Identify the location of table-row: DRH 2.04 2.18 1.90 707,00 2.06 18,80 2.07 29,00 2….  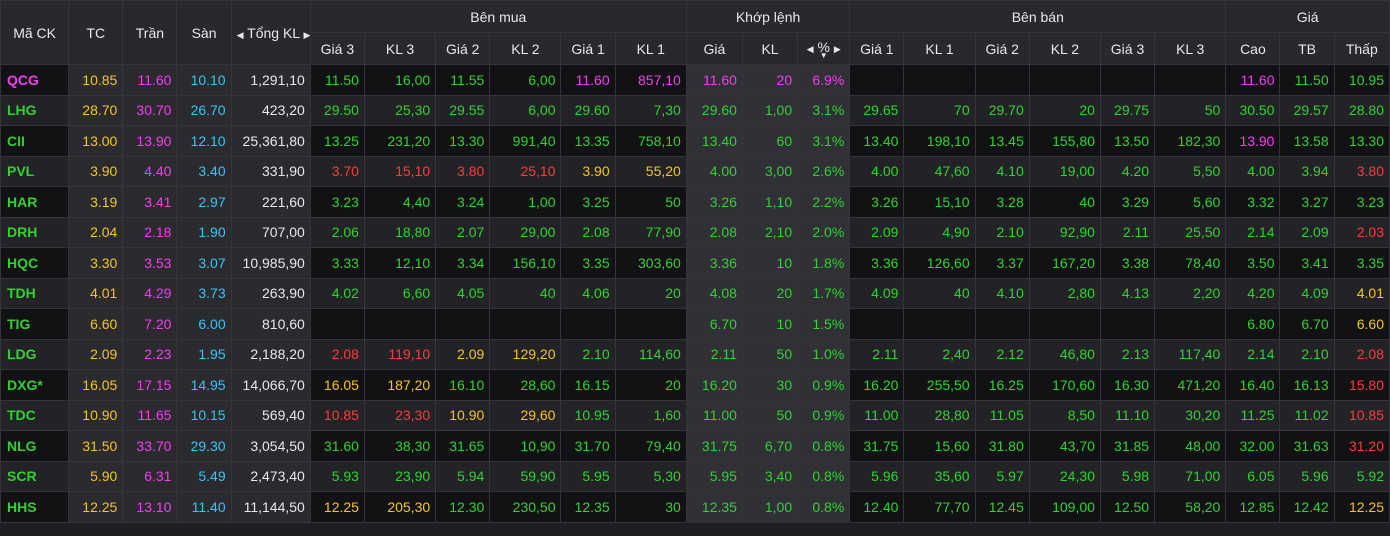
(695, 232).